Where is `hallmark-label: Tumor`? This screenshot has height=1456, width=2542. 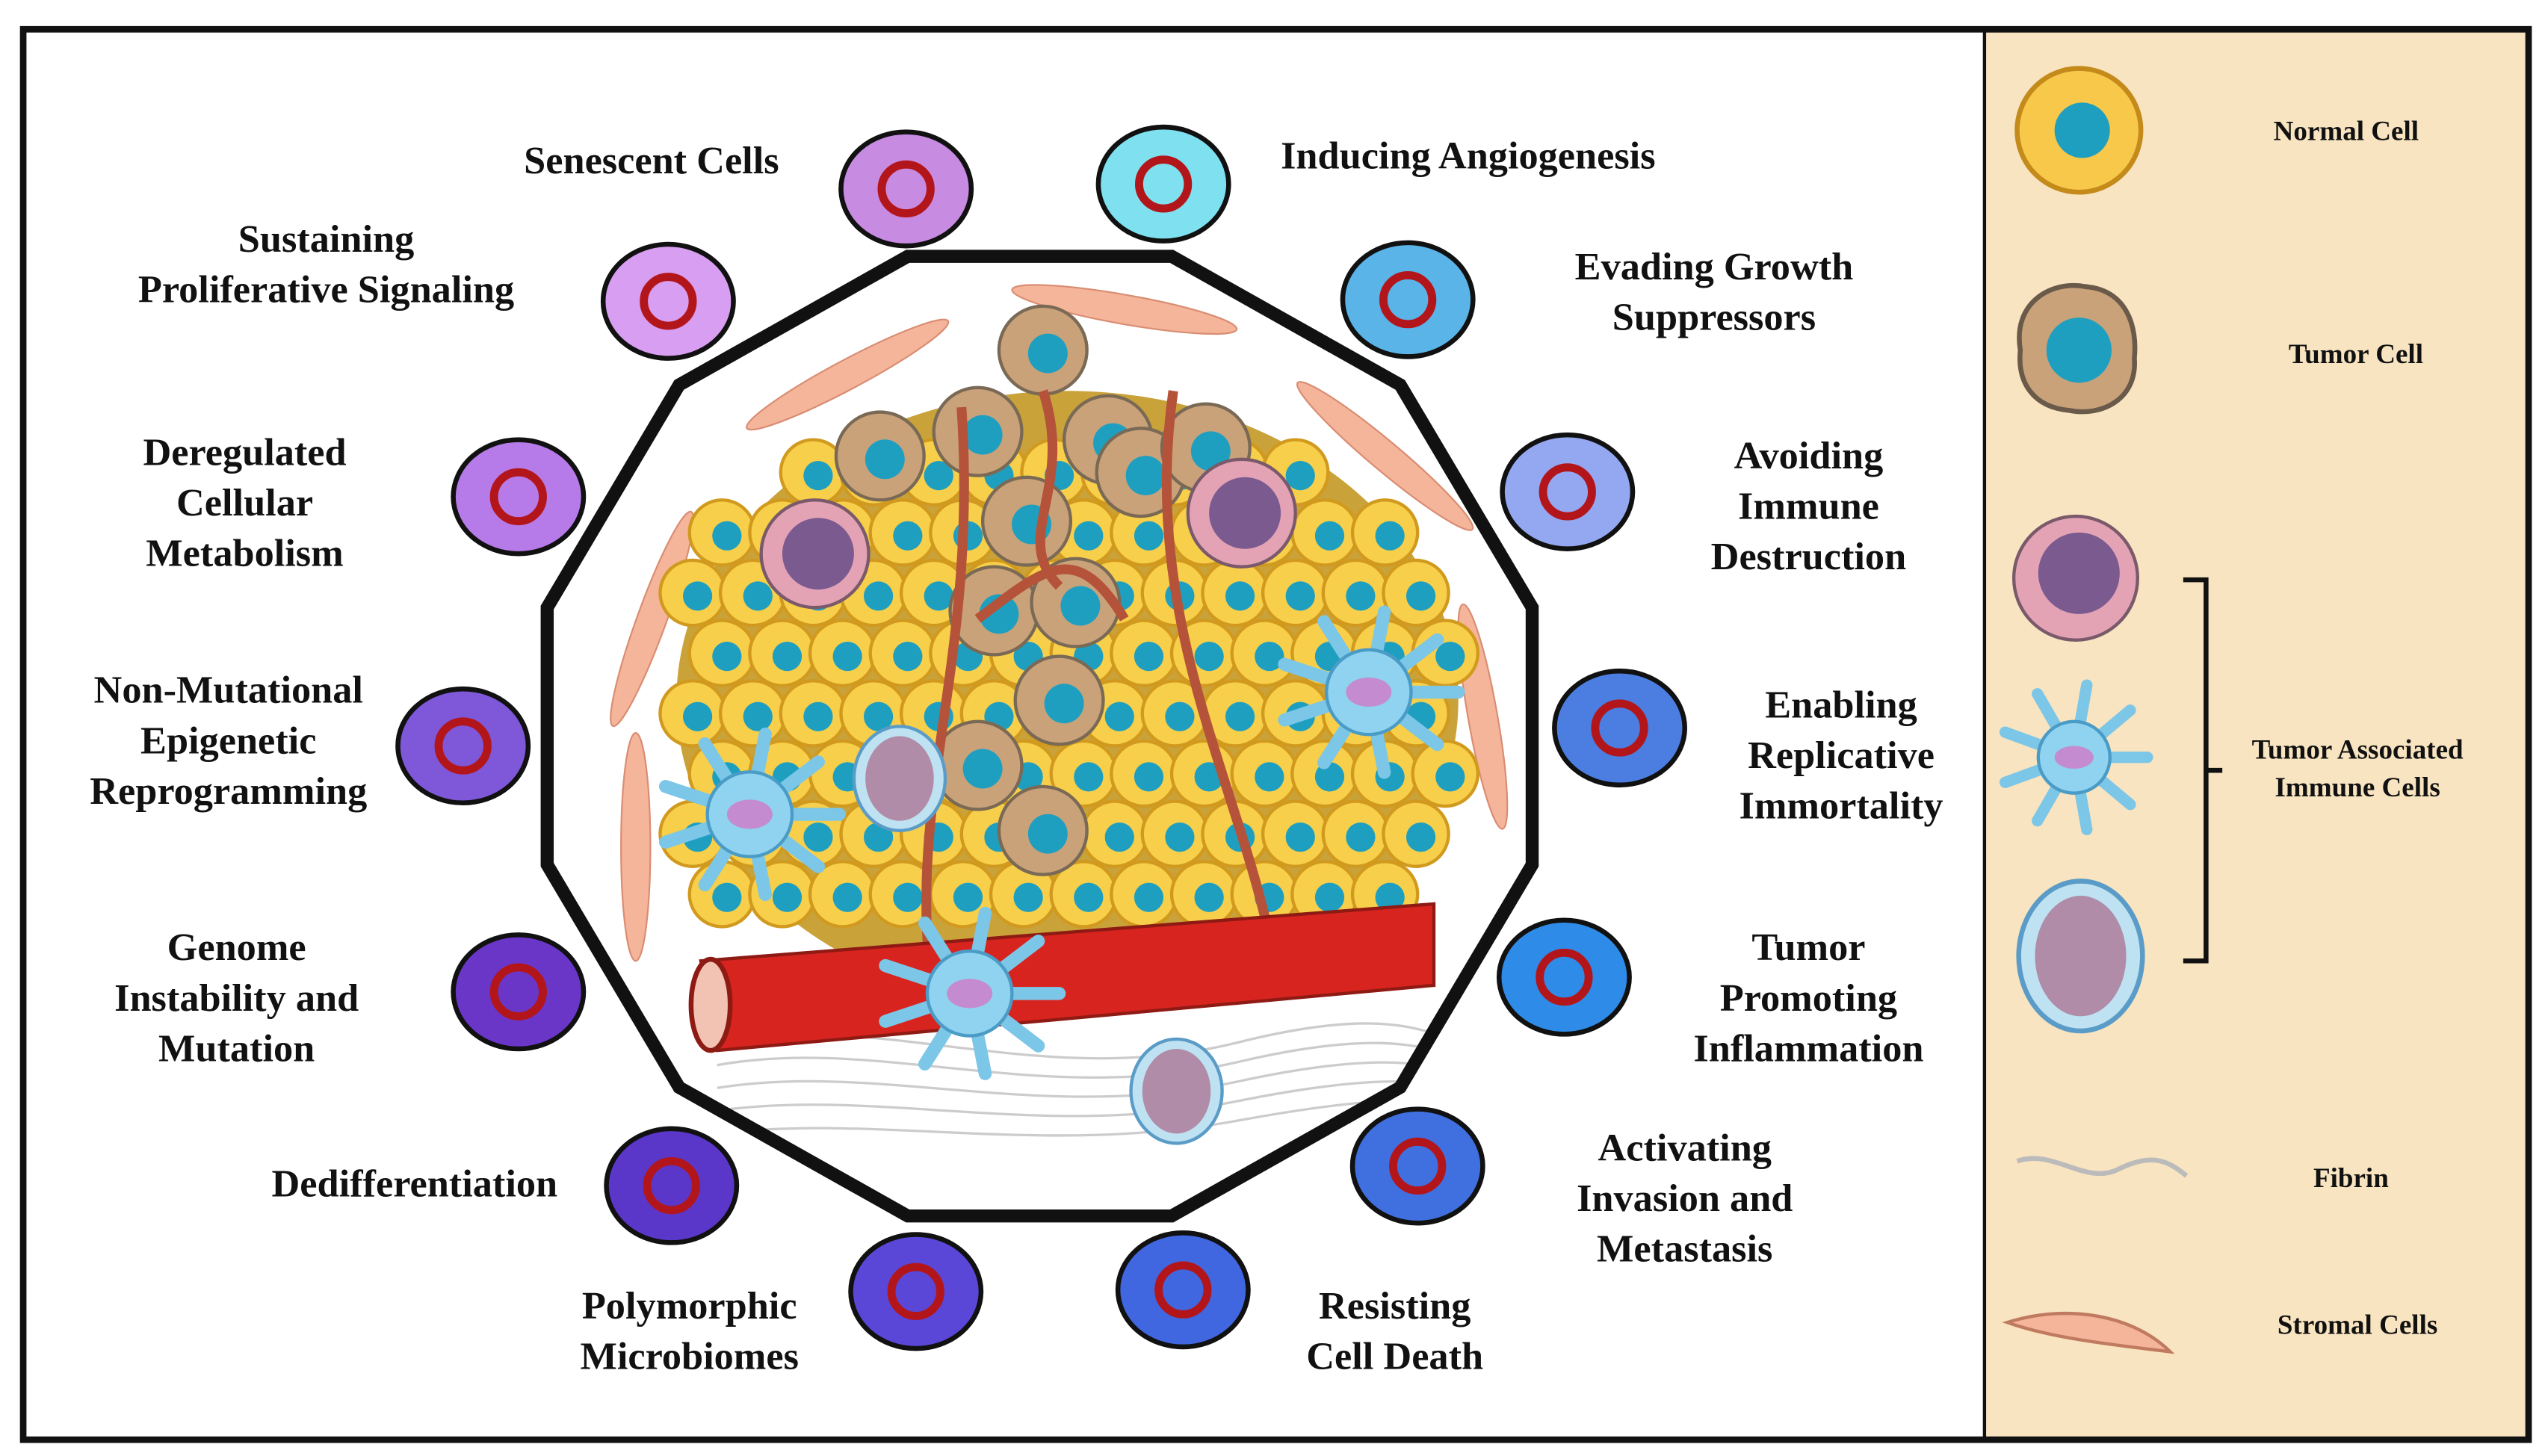
hallmark-label: Tumor is located at coordinates (1808, 947).